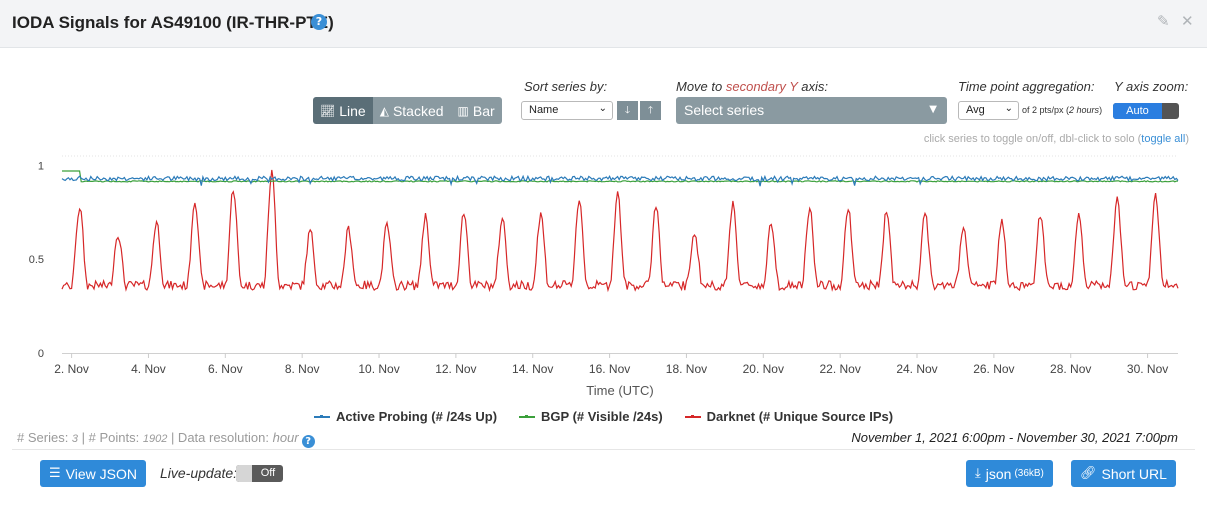 This screenshot has width=1207, height=511. What do you see at coordinates (650, 110) in the screenshot?
I see `sort-ascending-button: 🡑` at bounding box center [650, 110].